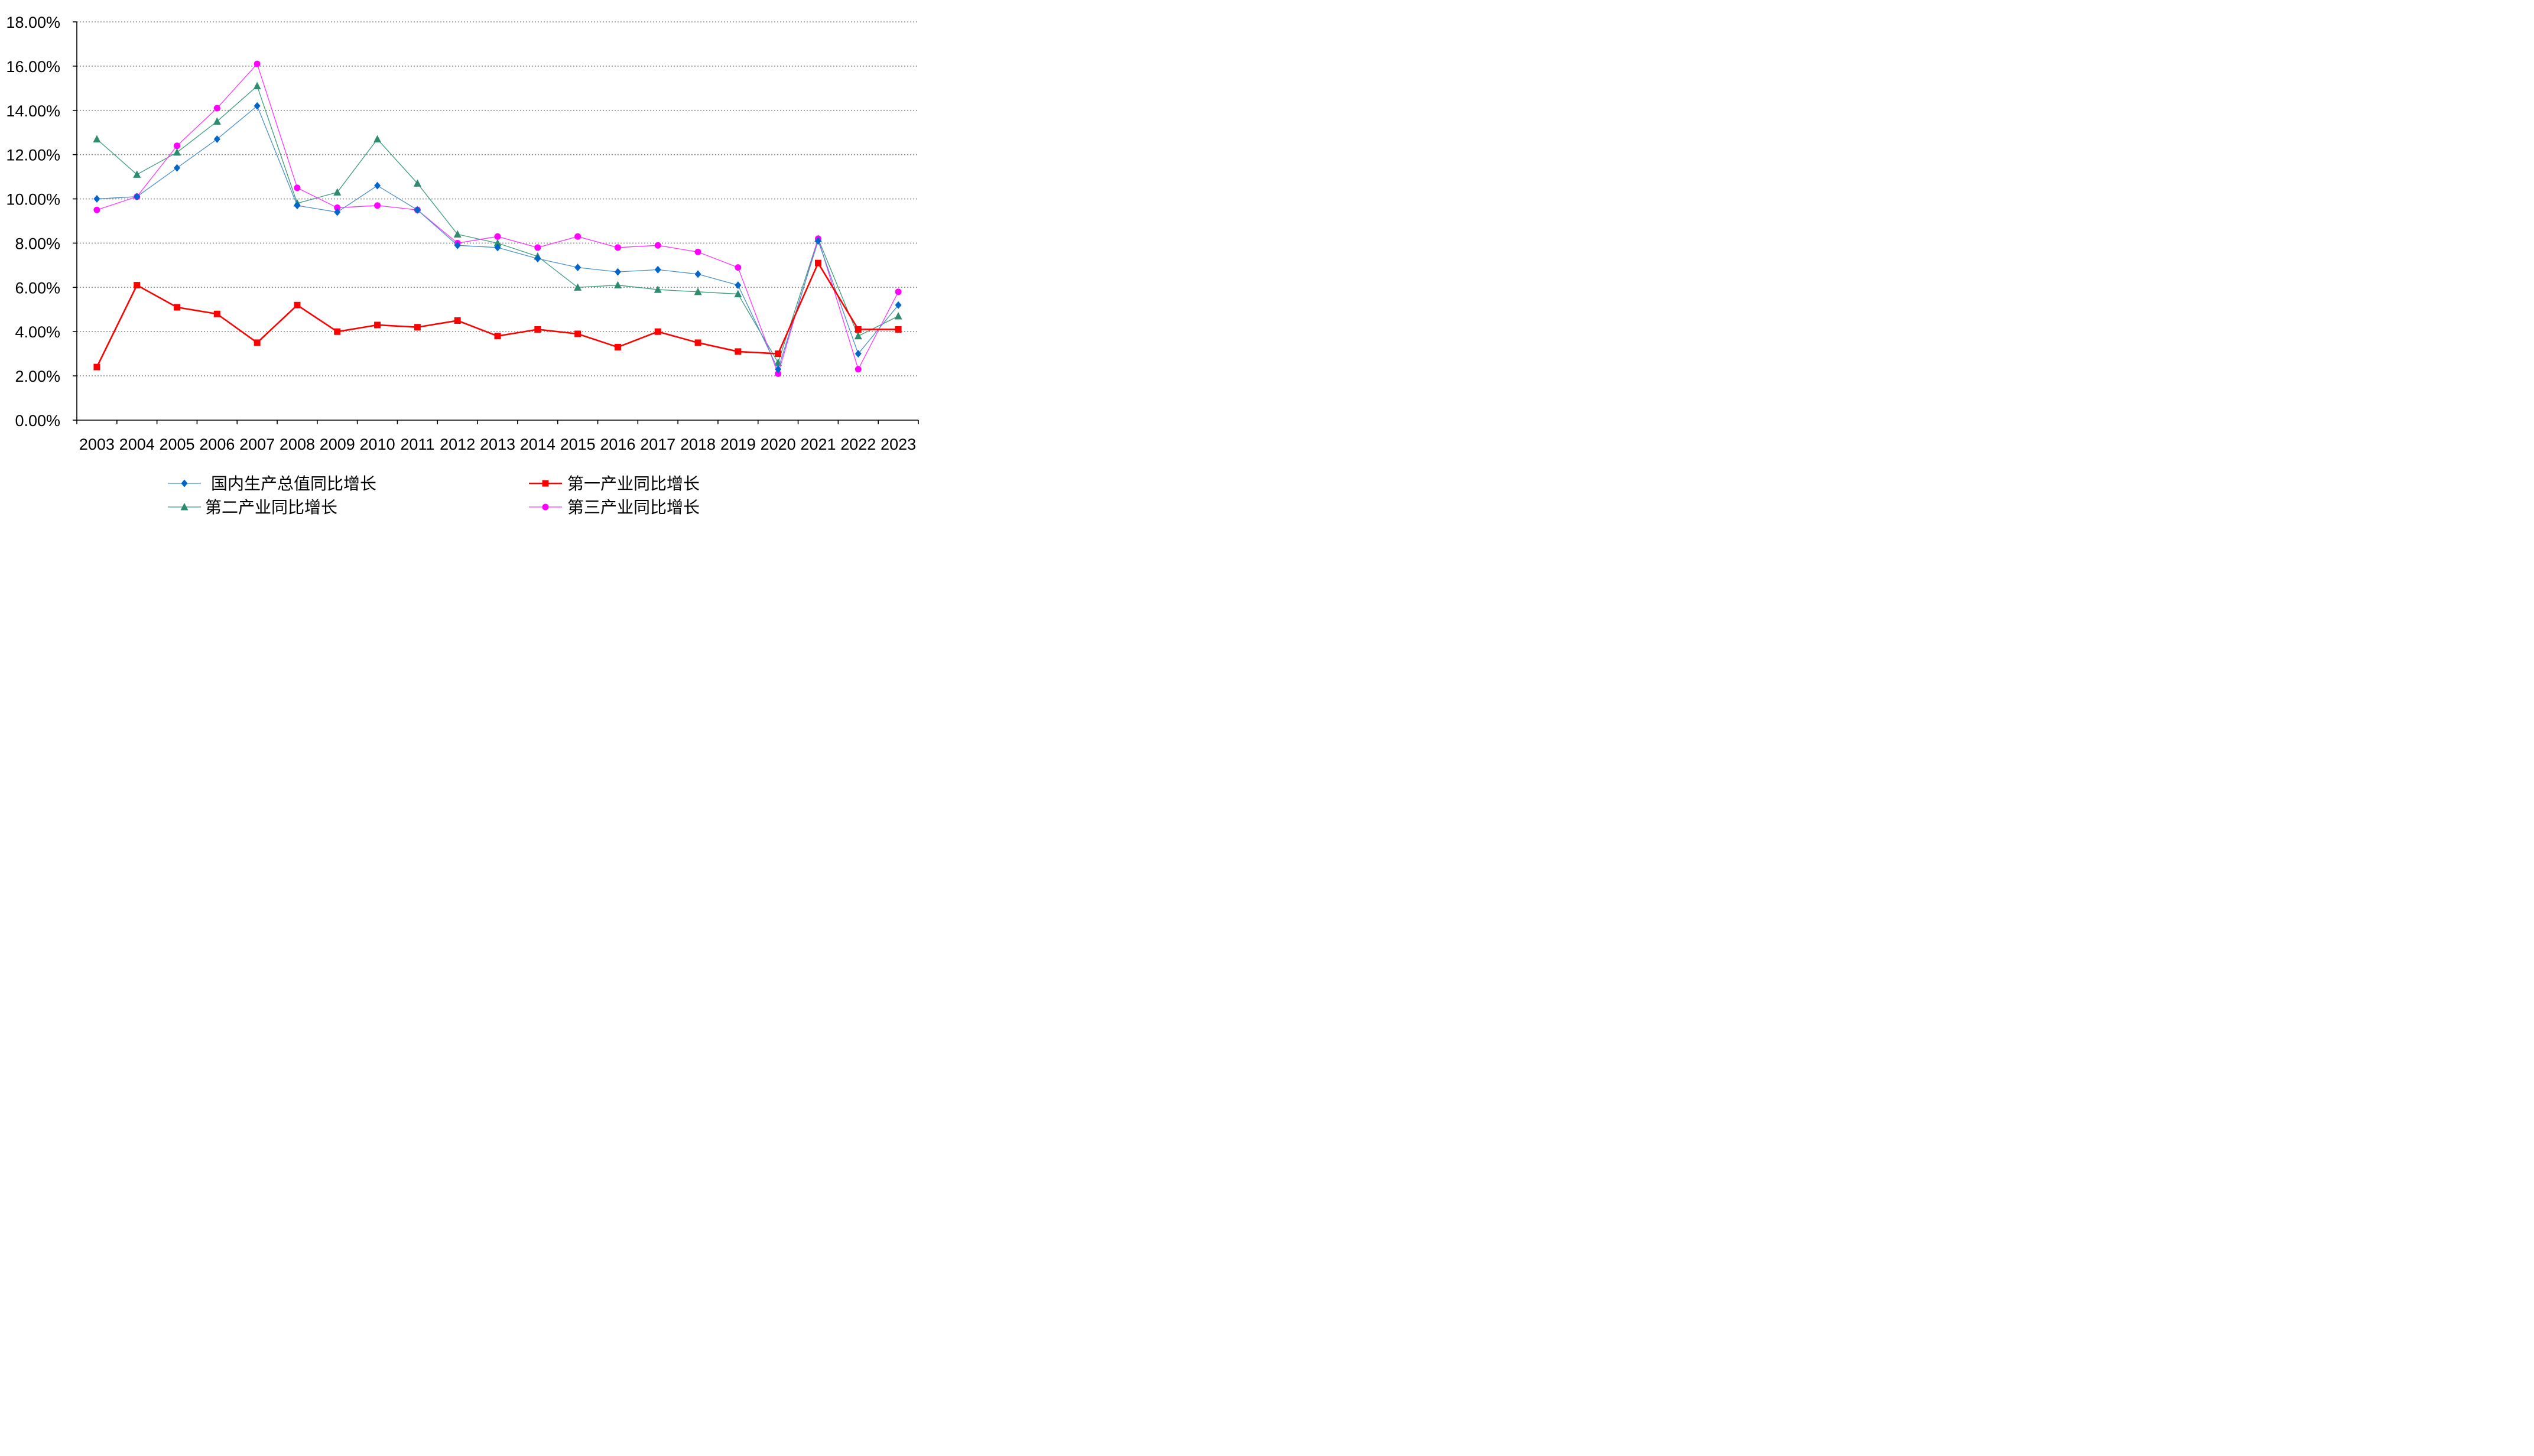  What do you see at coordinates (37, 421) in the screenshot?
I see `y-tick-label: 0.00%` at bounding box center [37, 421].